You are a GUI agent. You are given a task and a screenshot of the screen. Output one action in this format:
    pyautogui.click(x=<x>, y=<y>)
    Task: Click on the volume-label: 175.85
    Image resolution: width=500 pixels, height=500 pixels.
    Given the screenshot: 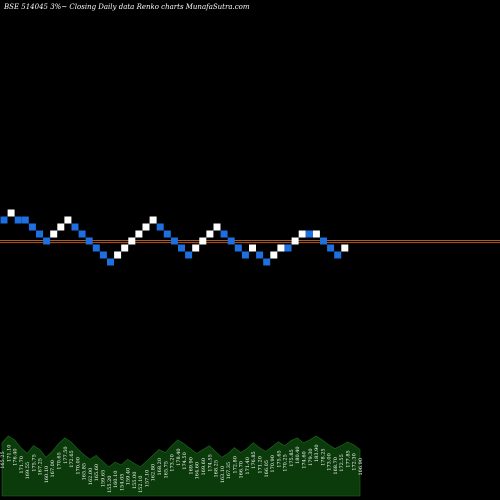 What is the action you would take?
    pyautogui.click(x=292, y=458)
    